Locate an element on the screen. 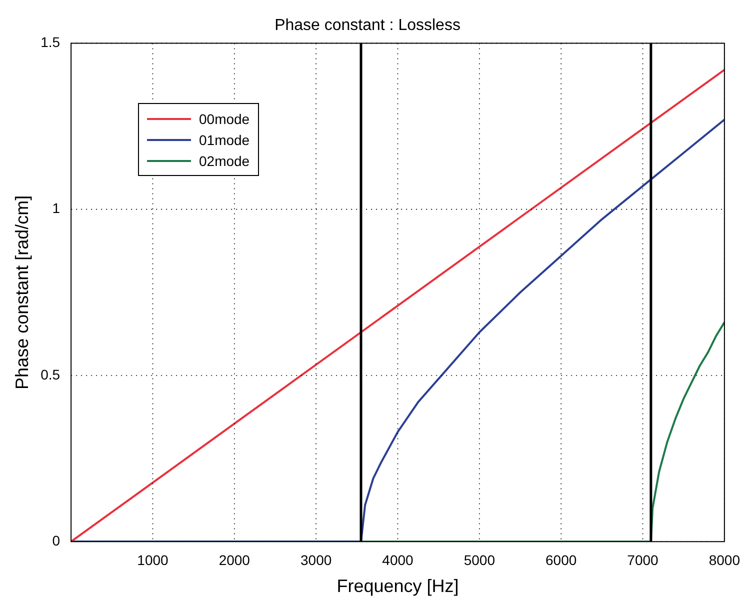 The image size is (751, 610). x-tick-label: 8000 is located at coordinates (724, 560).